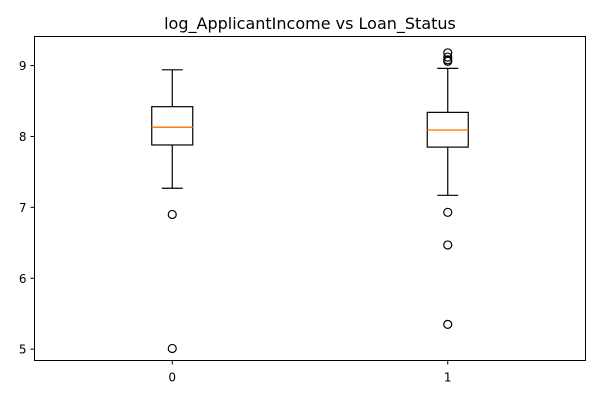 The image size is (600, 400). Describe the element at coordinates (172, 126) in the screenshot. I see `iqr-box` at that location.